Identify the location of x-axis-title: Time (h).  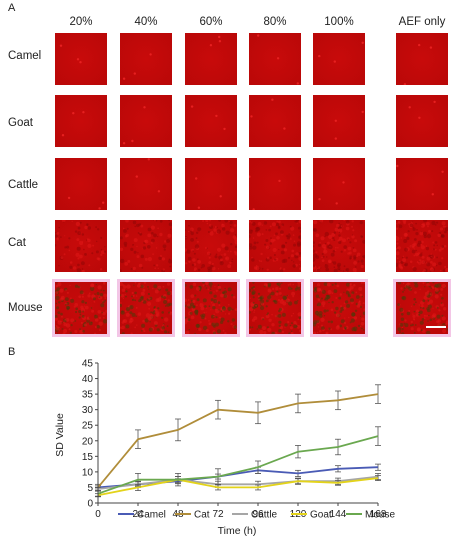
(237, 531).